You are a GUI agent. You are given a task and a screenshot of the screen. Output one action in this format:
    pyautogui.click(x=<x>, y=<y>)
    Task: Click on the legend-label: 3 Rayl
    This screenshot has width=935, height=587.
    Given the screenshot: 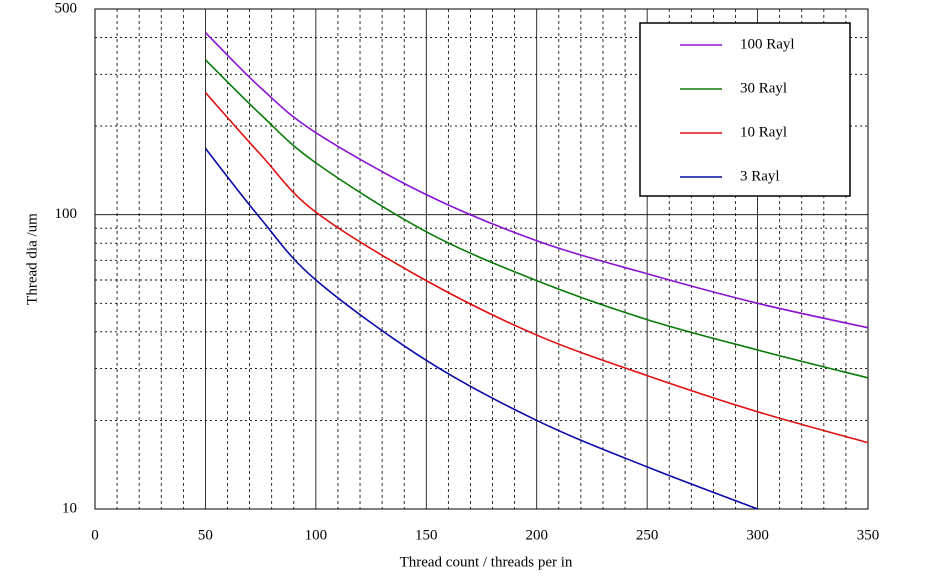 What is the action you would take?
    pyautogui.click(x=760, y=176)
    